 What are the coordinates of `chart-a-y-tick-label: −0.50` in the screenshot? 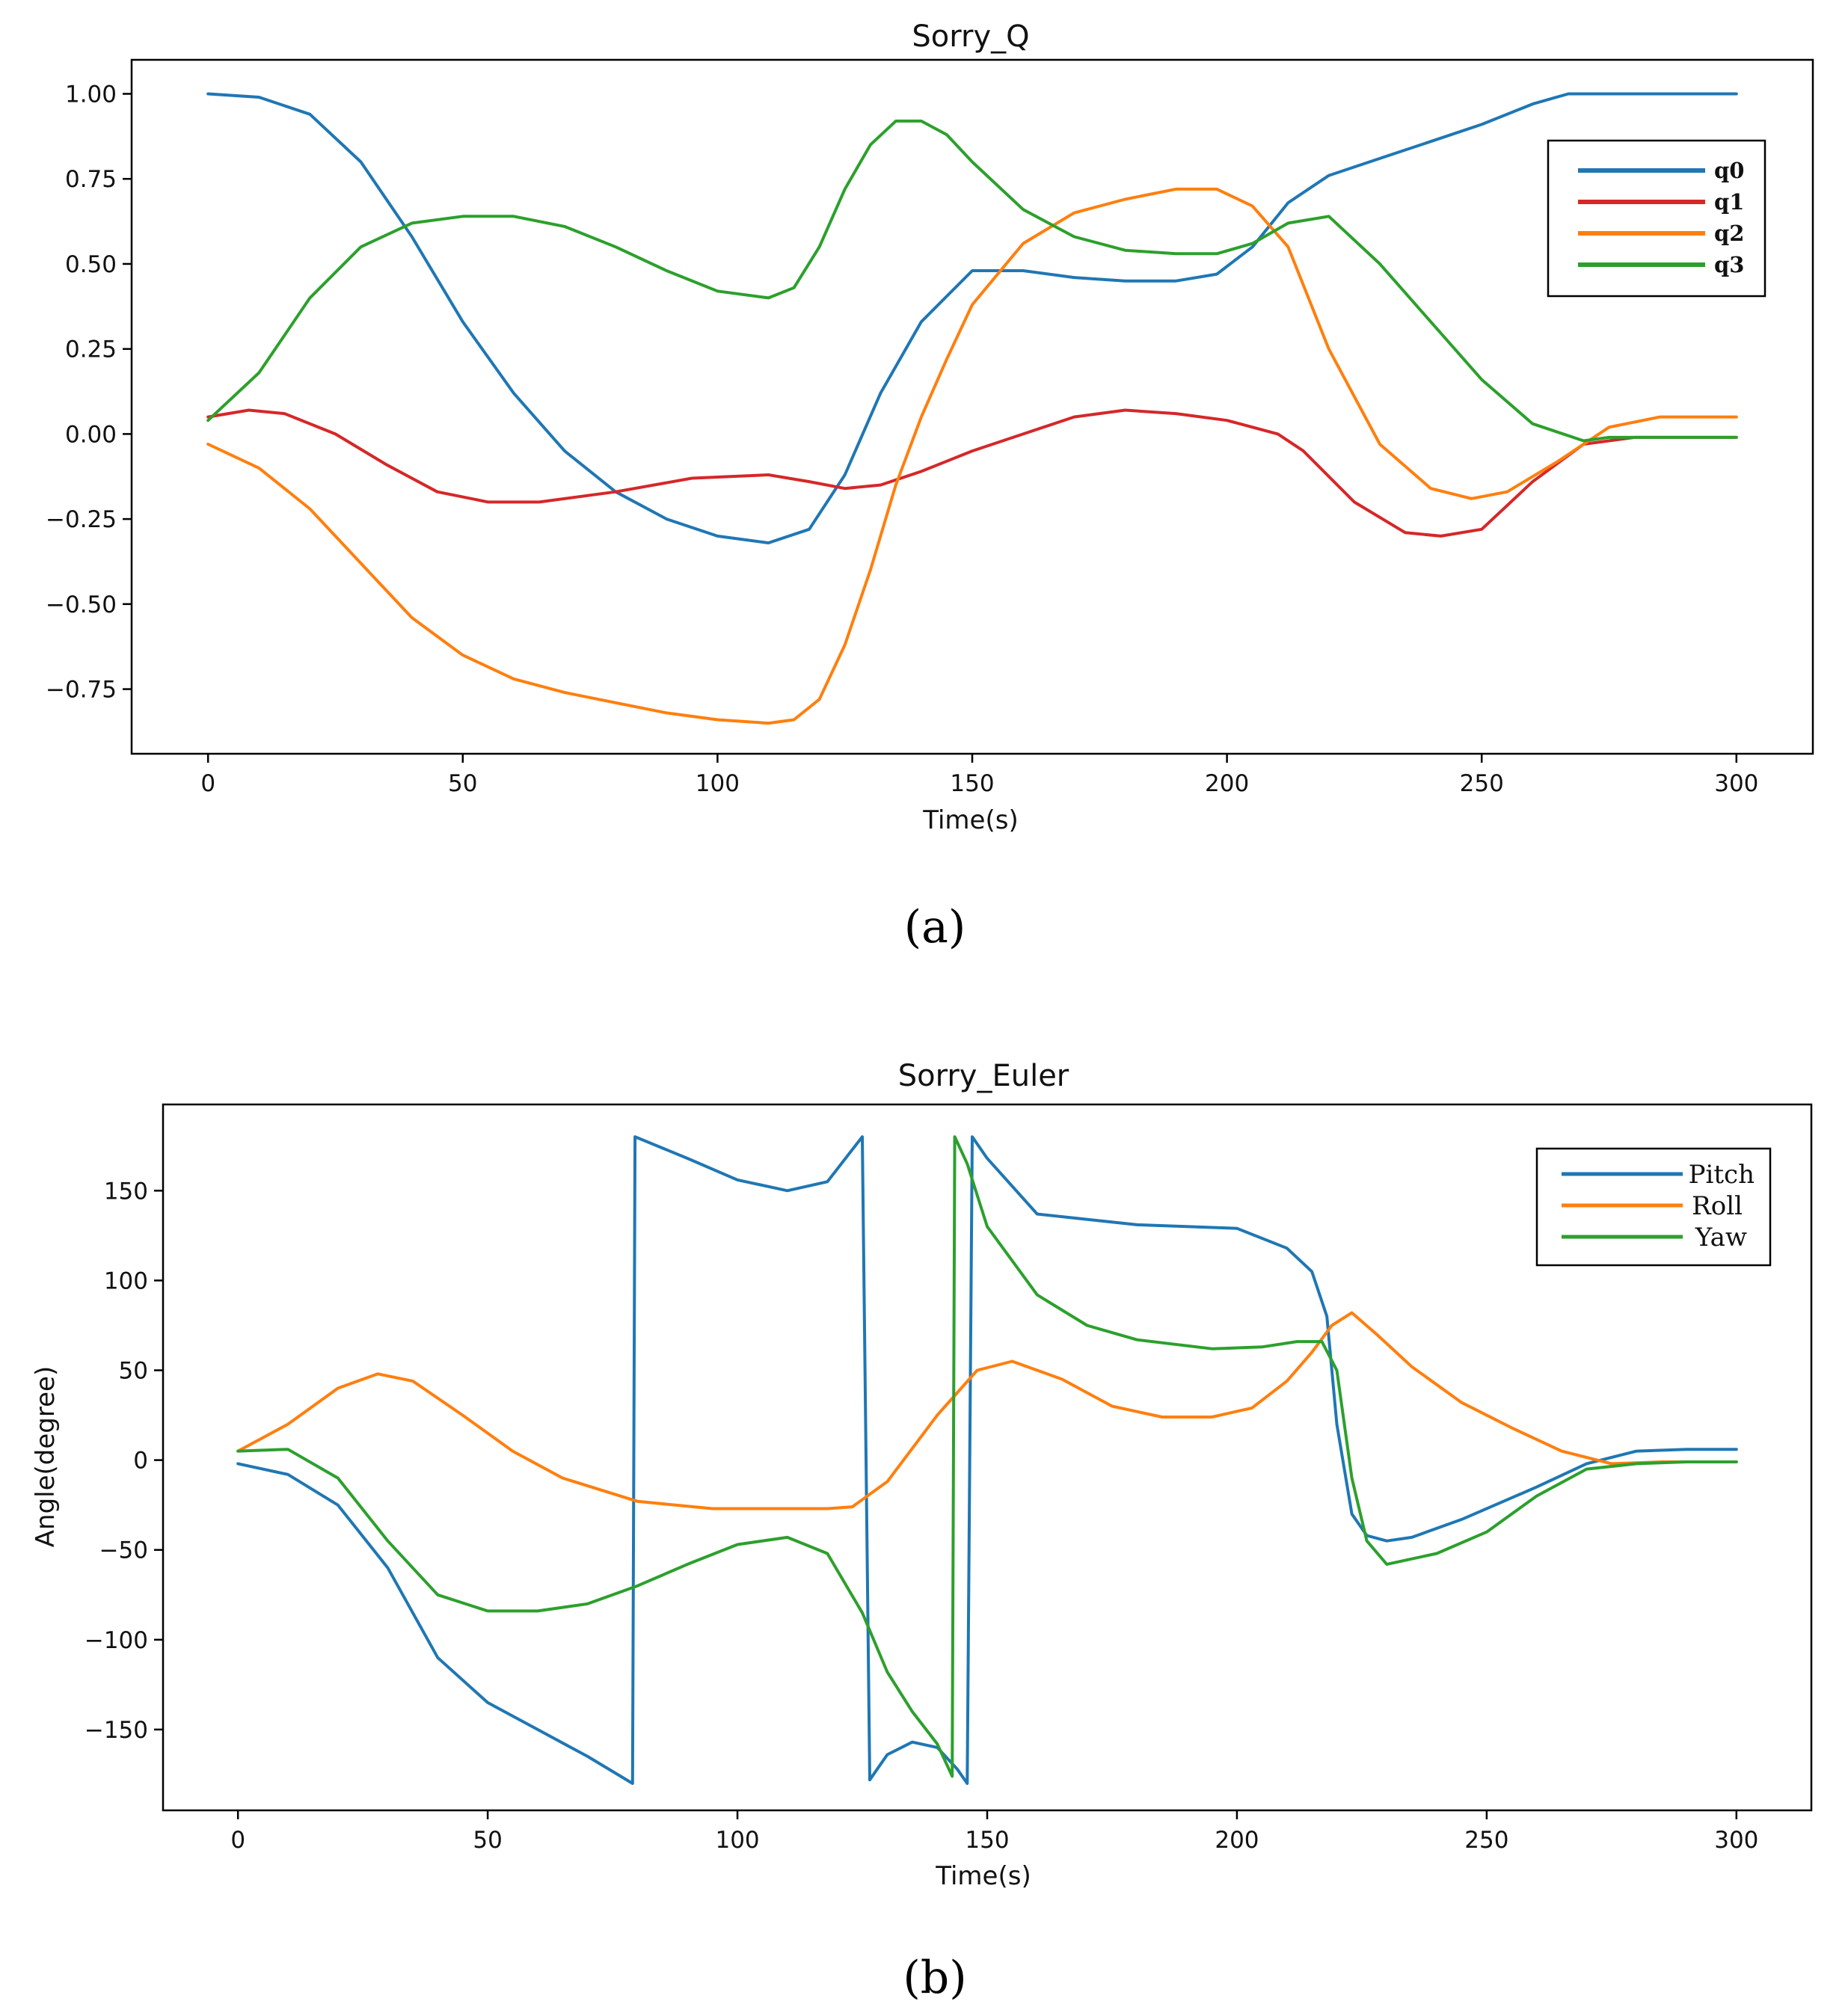 It's located at (81, 605).